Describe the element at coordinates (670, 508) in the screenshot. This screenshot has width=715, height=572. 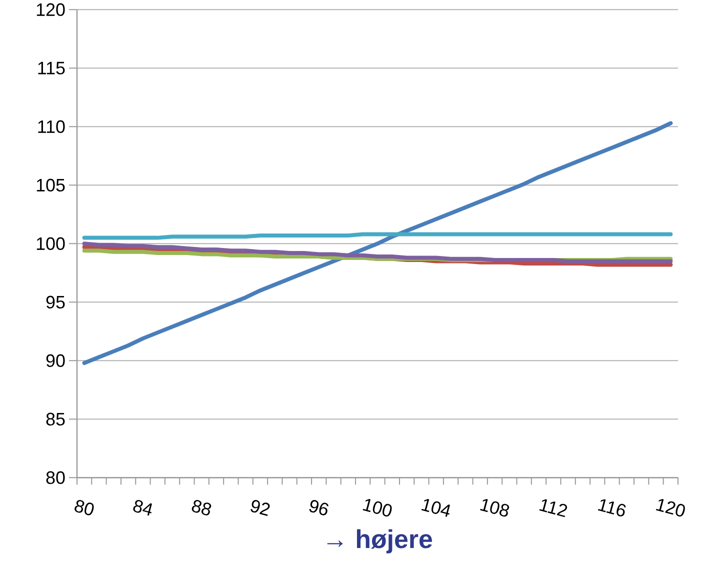
I see `x-tick-label: 120` at that location.